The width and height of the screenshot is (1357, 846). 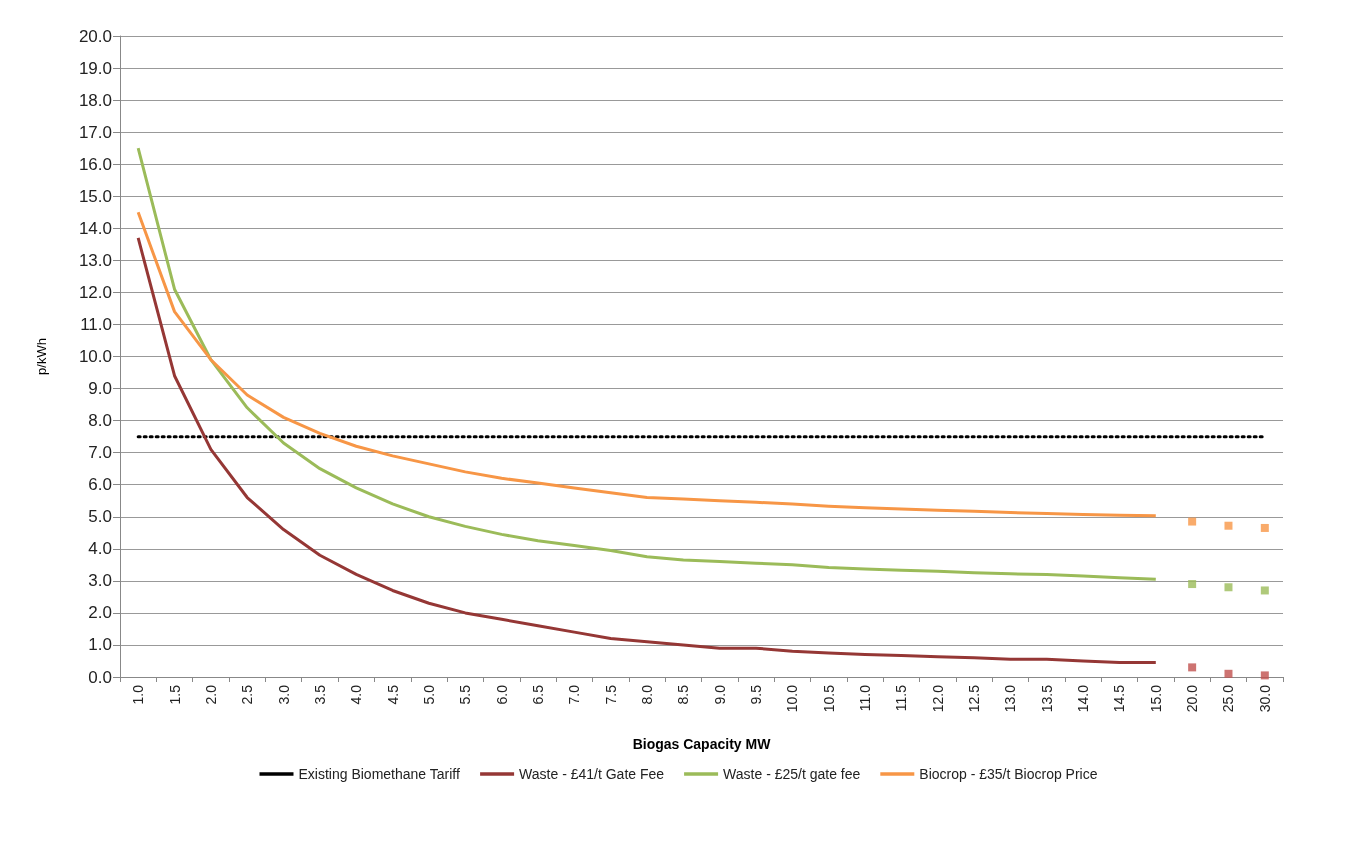 I want to click on y-tick-label: 10.0, so click(x=95, y=356).